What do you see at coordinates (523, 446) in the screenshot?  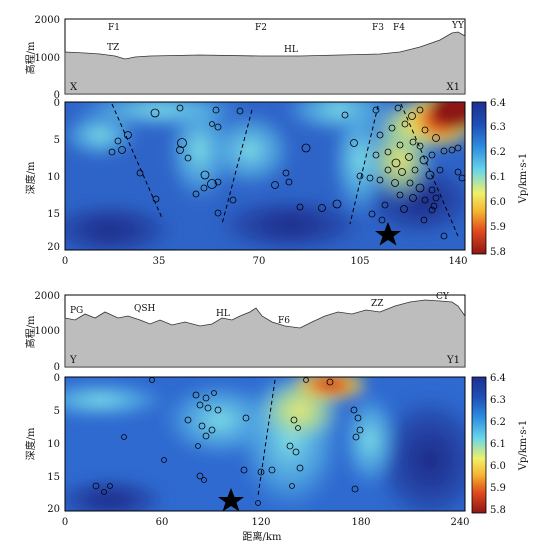 I see `bottom-colorbar-label: Vp/km·s-1` at bounding box center [523, 446].